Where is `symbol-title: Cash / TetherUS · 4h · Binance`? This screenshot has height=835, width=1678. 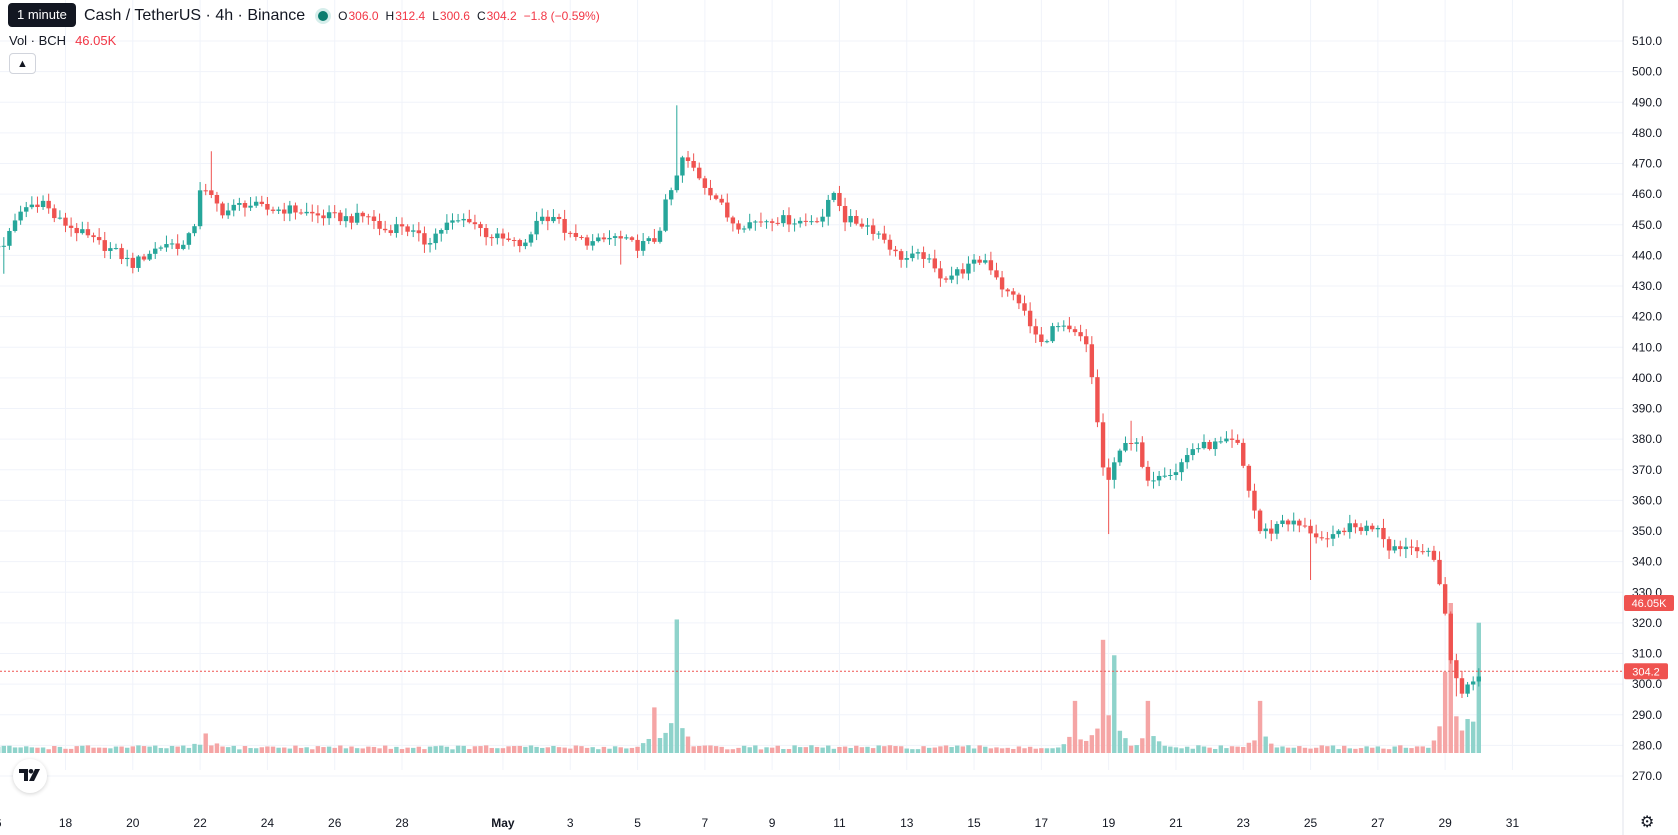 symbol-title: Cash / TetherUS · 4h · Binance is located at coordinates (195, 15).